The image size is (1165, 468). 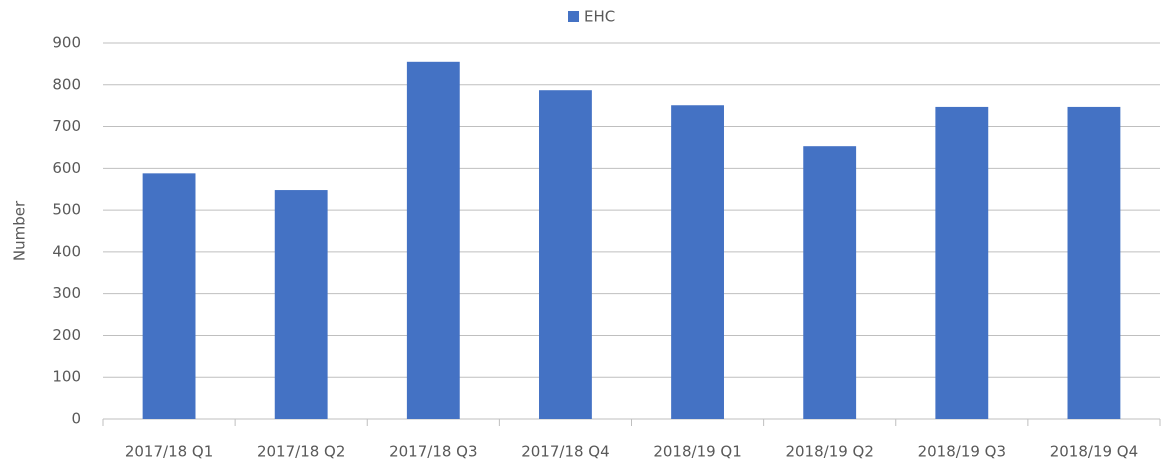 What do you see at coordinates (66, 84) in the screenshot?
I see `y-tick-label: 800` at bounding box center [66, 84].